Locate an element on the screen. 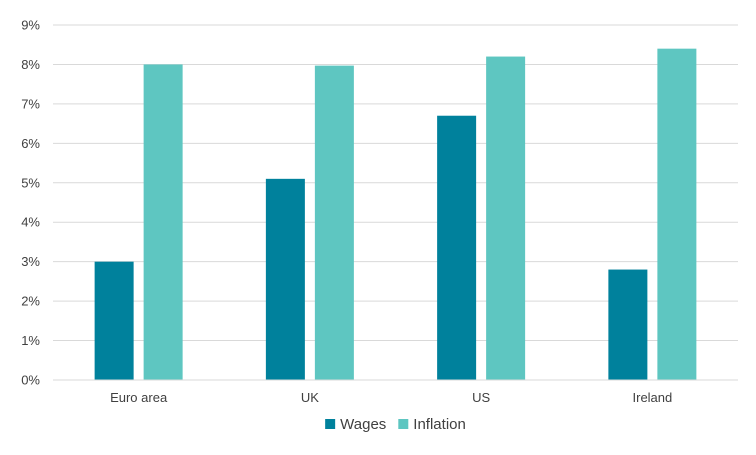 The height and width of the screenshot is (455, 756). y-tick-label: 5% is located at coordinates (30, 182).